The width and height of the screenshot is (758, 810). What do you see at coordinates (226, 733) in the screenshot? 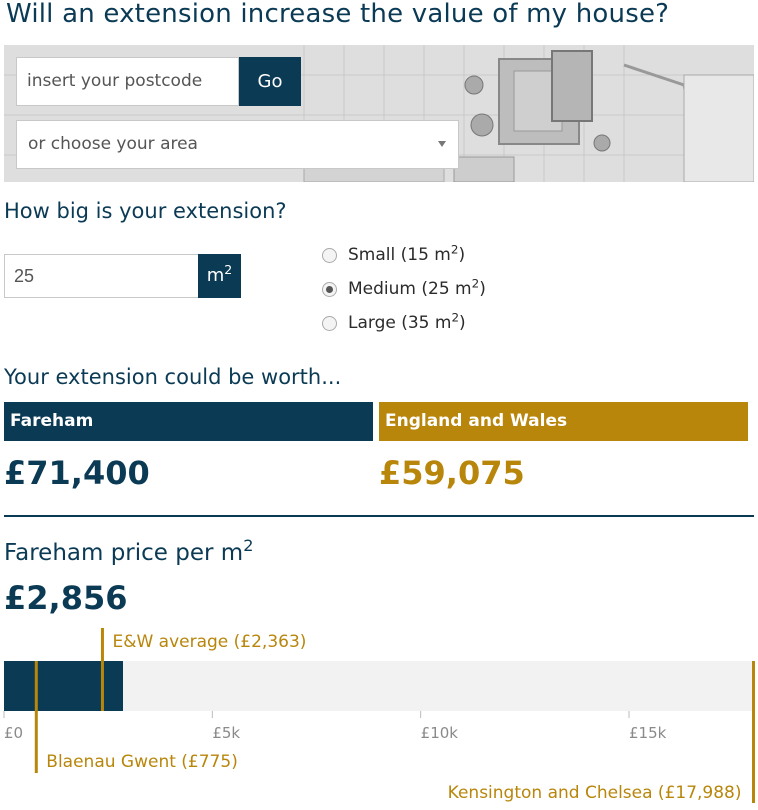
I see `tick-label-1: £5k` at bounding box center [226, 733].